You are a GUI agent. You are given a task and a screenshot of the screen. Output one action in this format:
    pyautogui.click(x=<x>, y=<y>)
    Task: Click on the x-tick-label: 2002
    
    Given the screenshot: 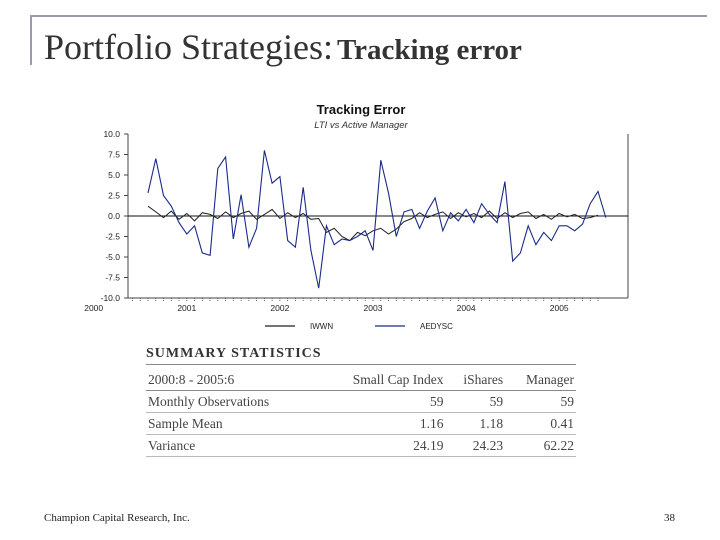 What is the action you would take?
    pyautogui.click(x=279, y=308)
    